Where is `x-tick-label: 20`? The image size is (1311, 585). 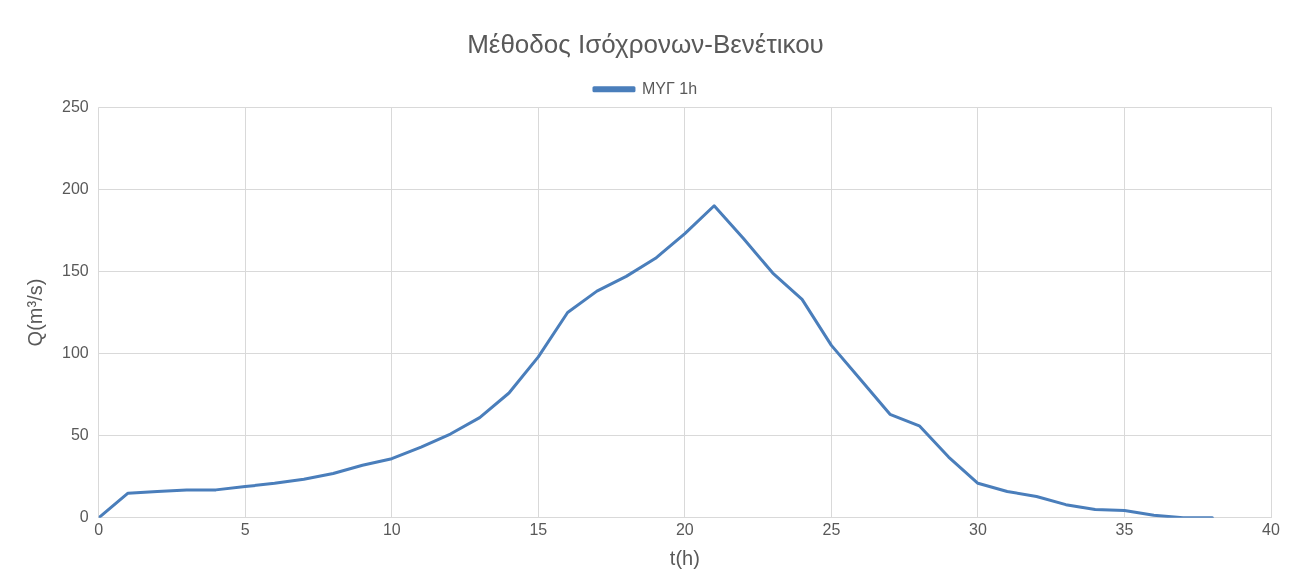
x-tick-label: 20 is located at coordinates (684, 529).